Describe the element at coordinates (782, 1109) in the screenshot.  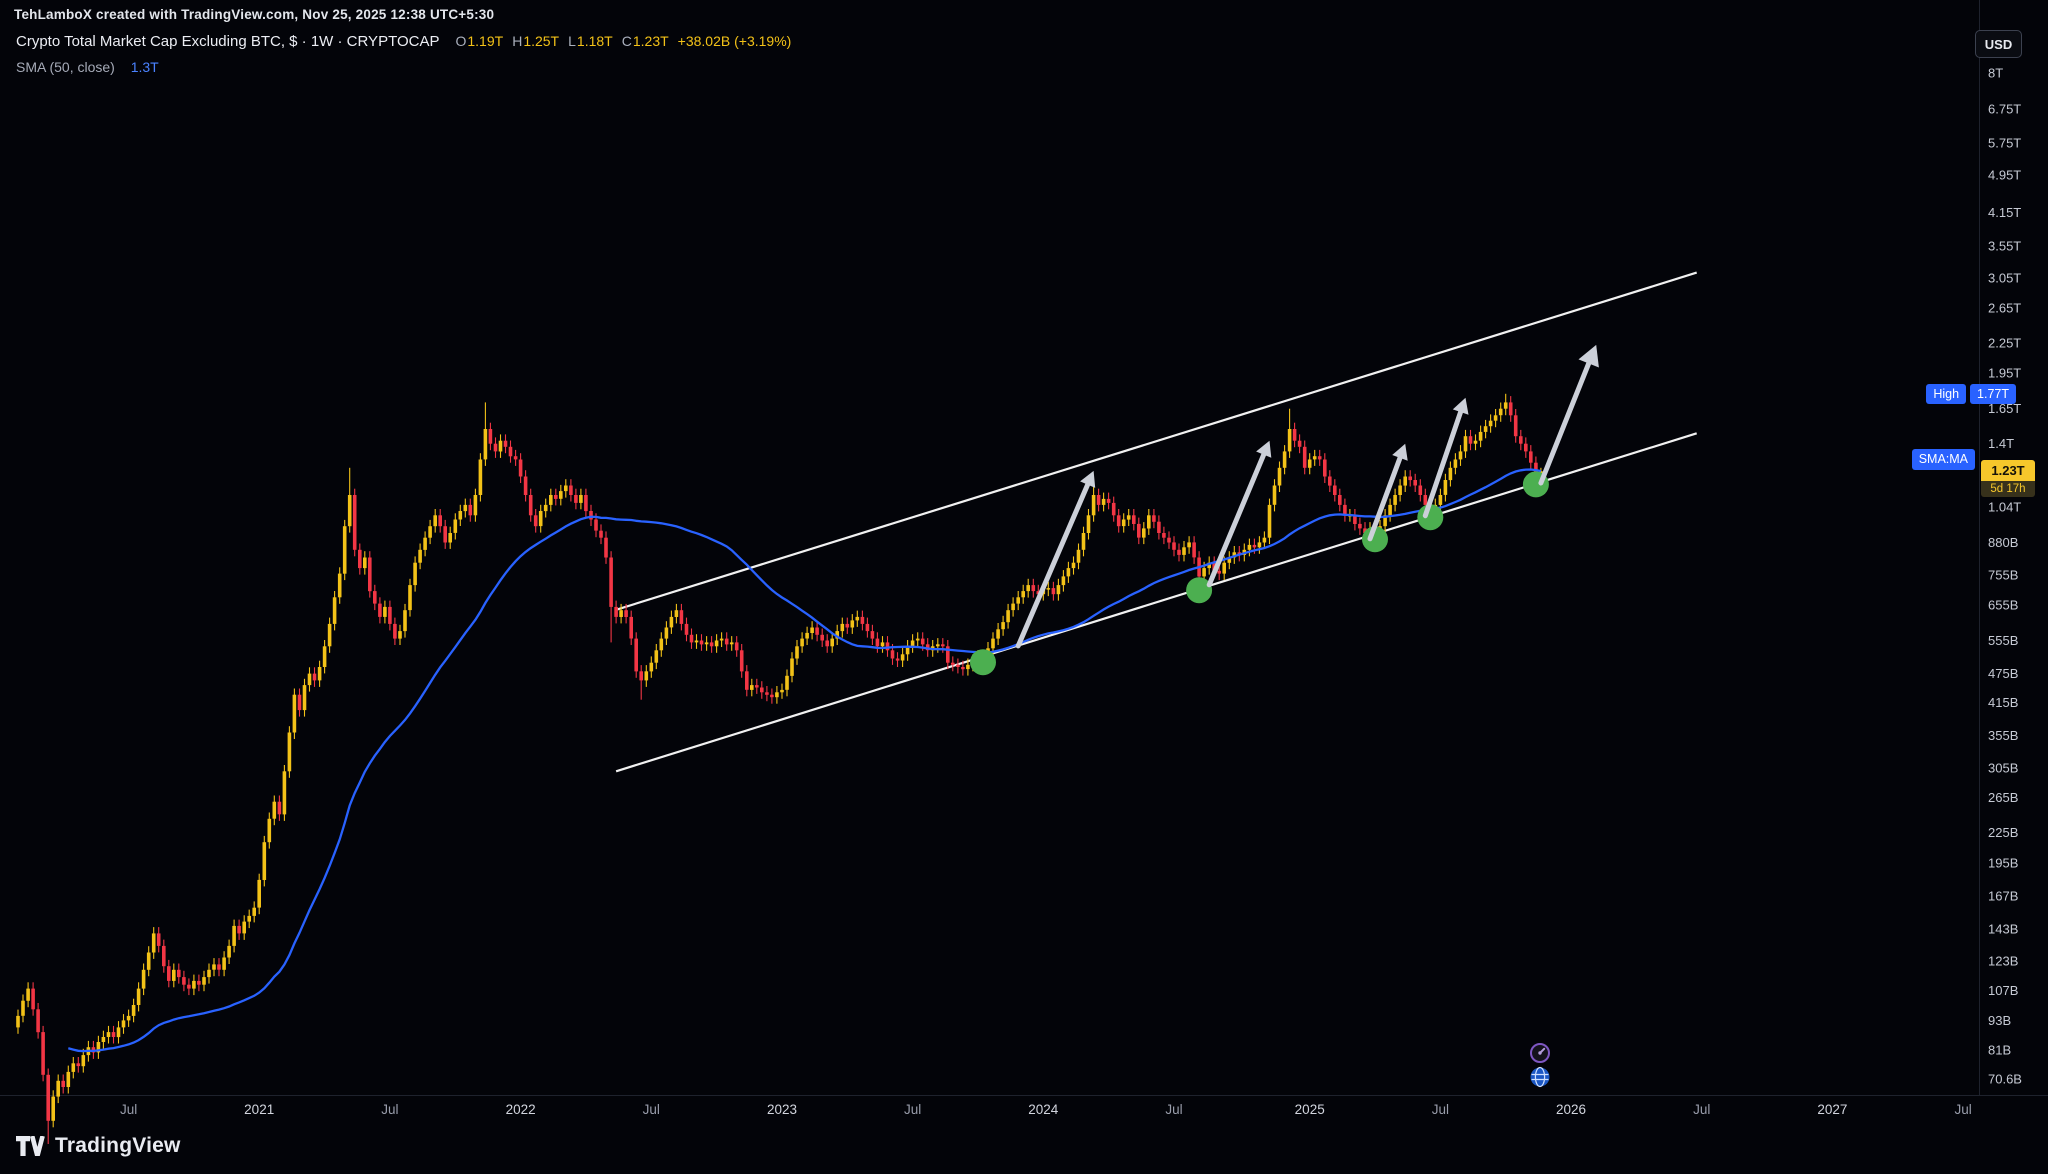
I see `time-tick-label: 2023` at that location.